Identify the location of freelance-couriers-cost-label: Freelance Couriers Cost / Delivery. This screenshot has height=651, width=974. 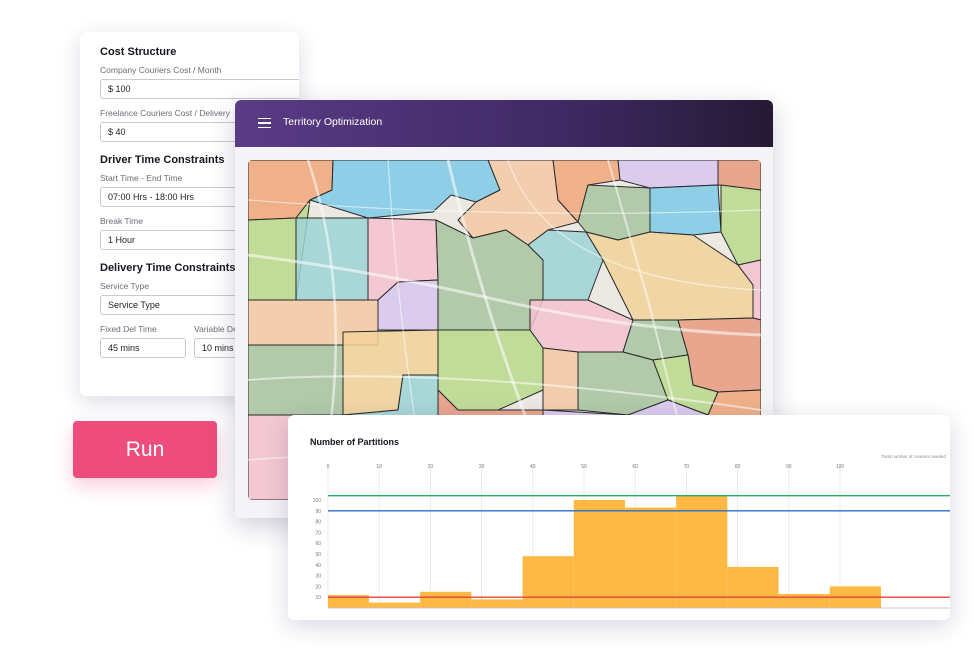
(165, 113).